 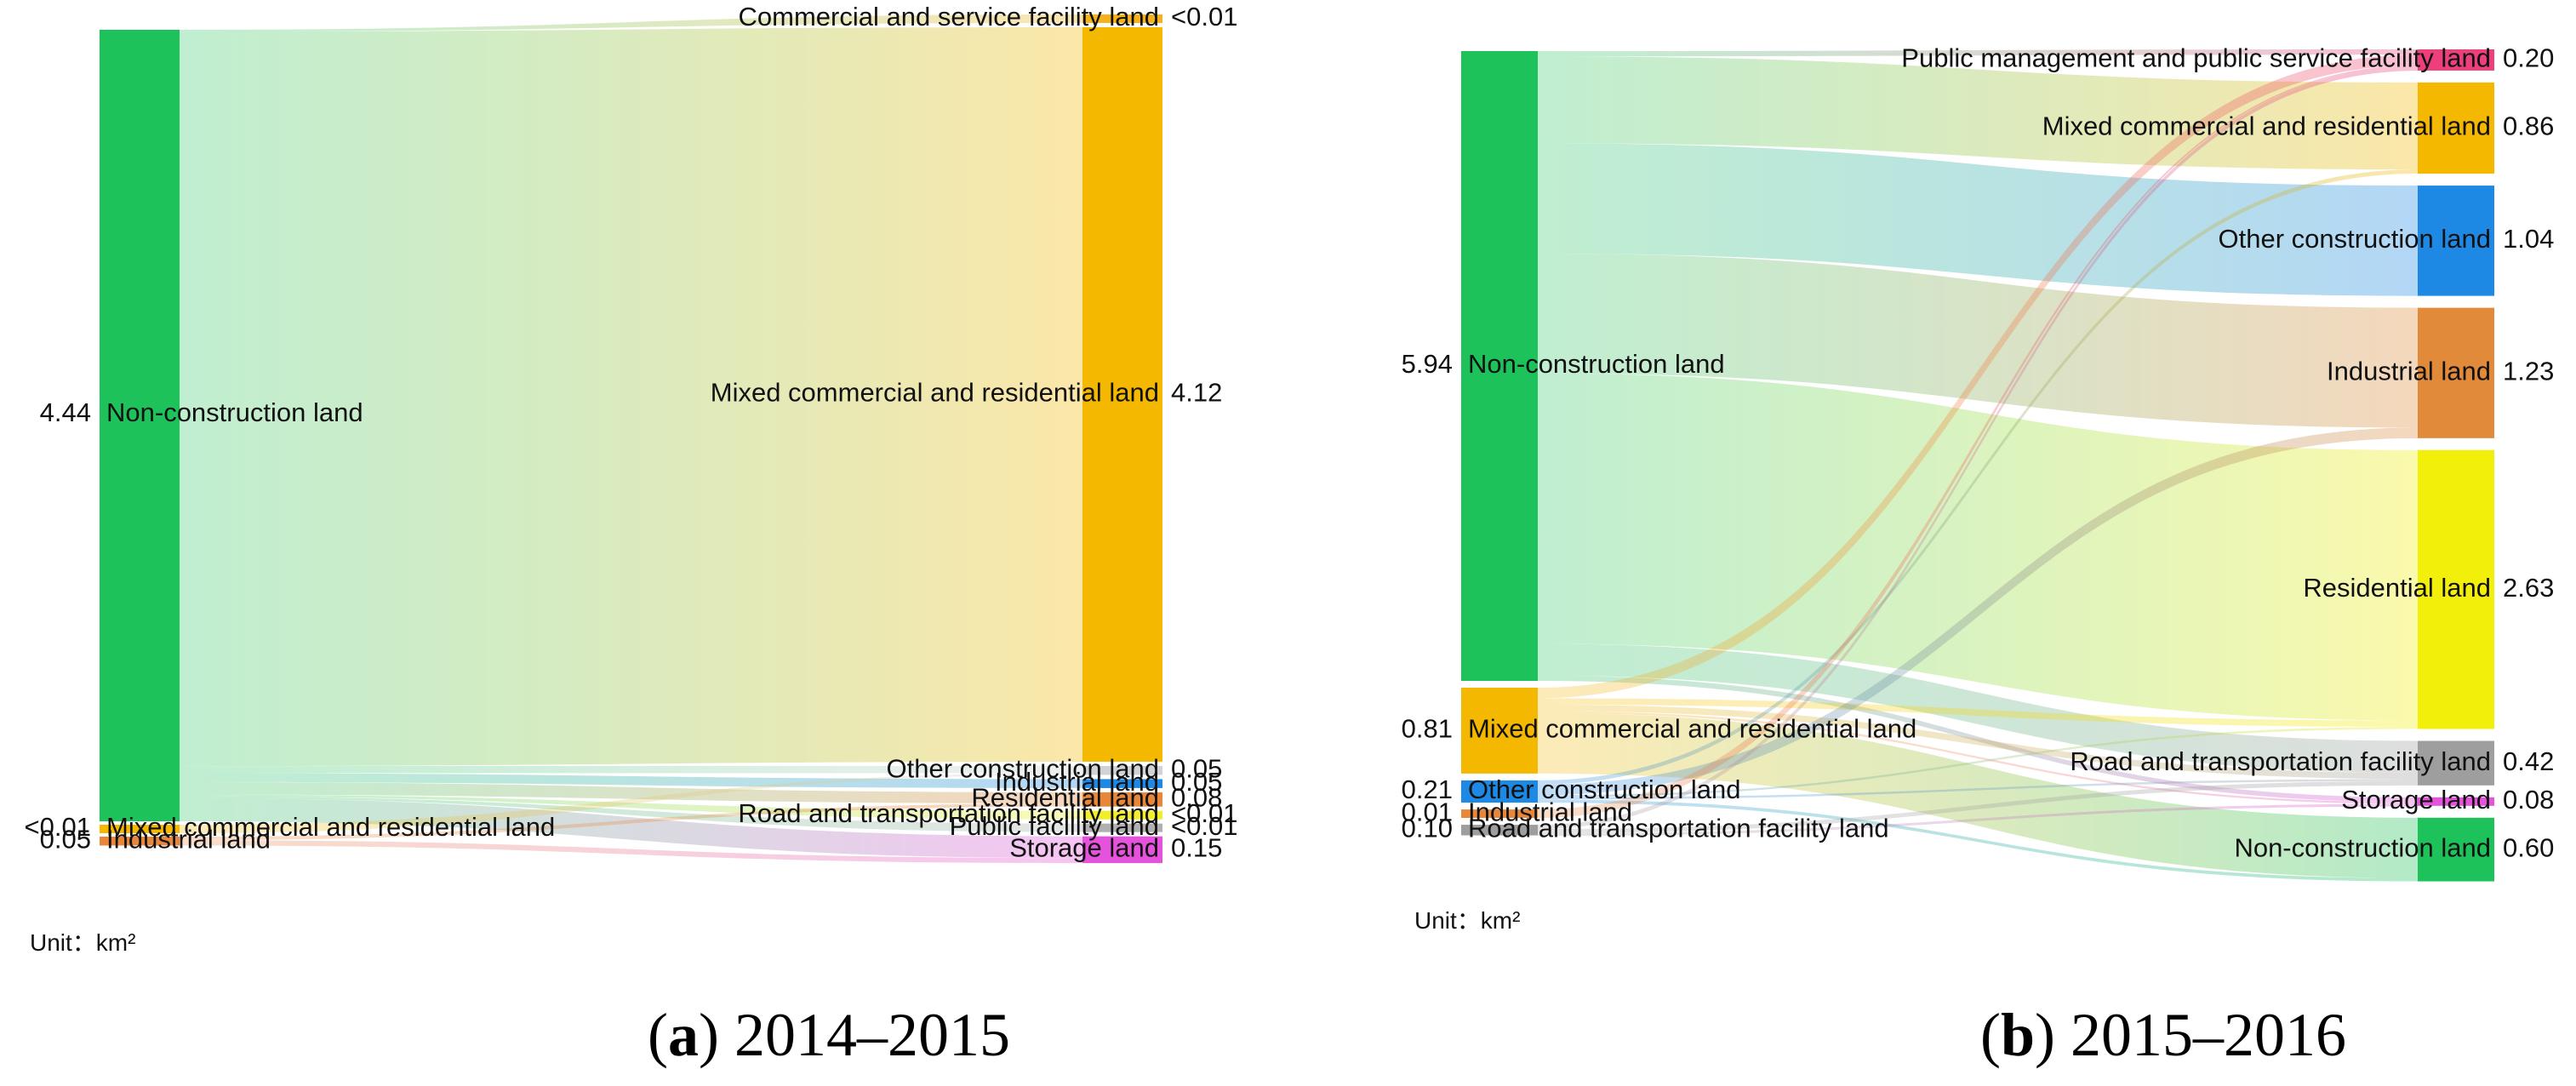 What do you see at coordinates (1427, 789) in the screenshot?
I see `source-value-other-construction-land: 0.21` at bounding box center [1427, 789].